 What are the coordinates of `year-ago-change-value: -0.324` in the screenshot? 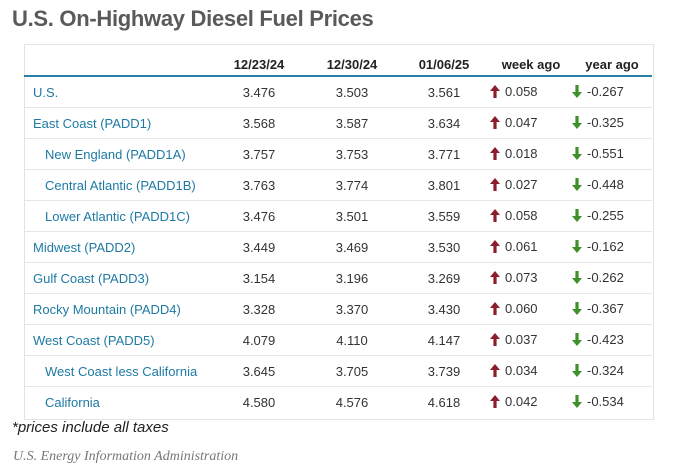 It's located at (605, 370).